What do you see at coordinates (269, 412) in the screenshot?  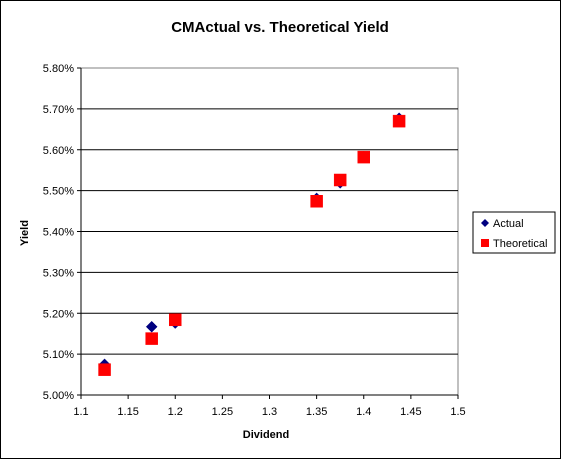 I see `x-tick-label: 1.3` at bounding box center [269, 412].